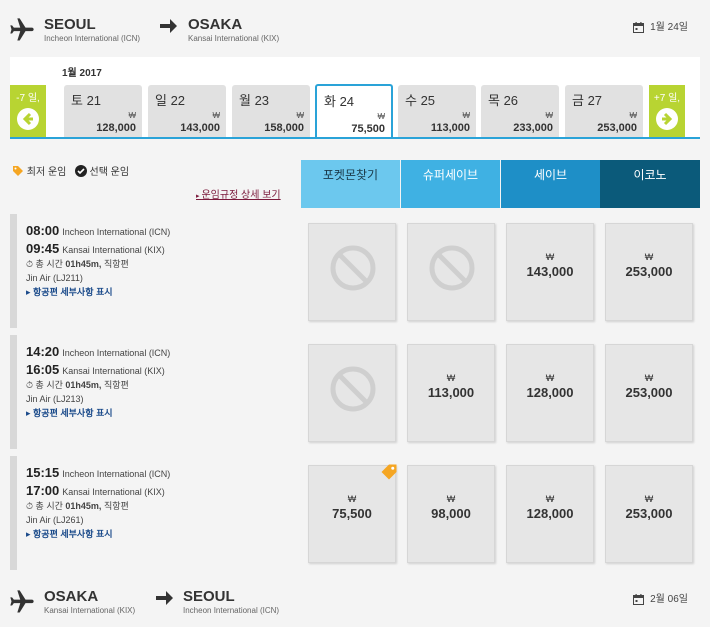  Describe the element at coordinates (355, 138) in the screenshot. I see `selected-day-underline` at that location.